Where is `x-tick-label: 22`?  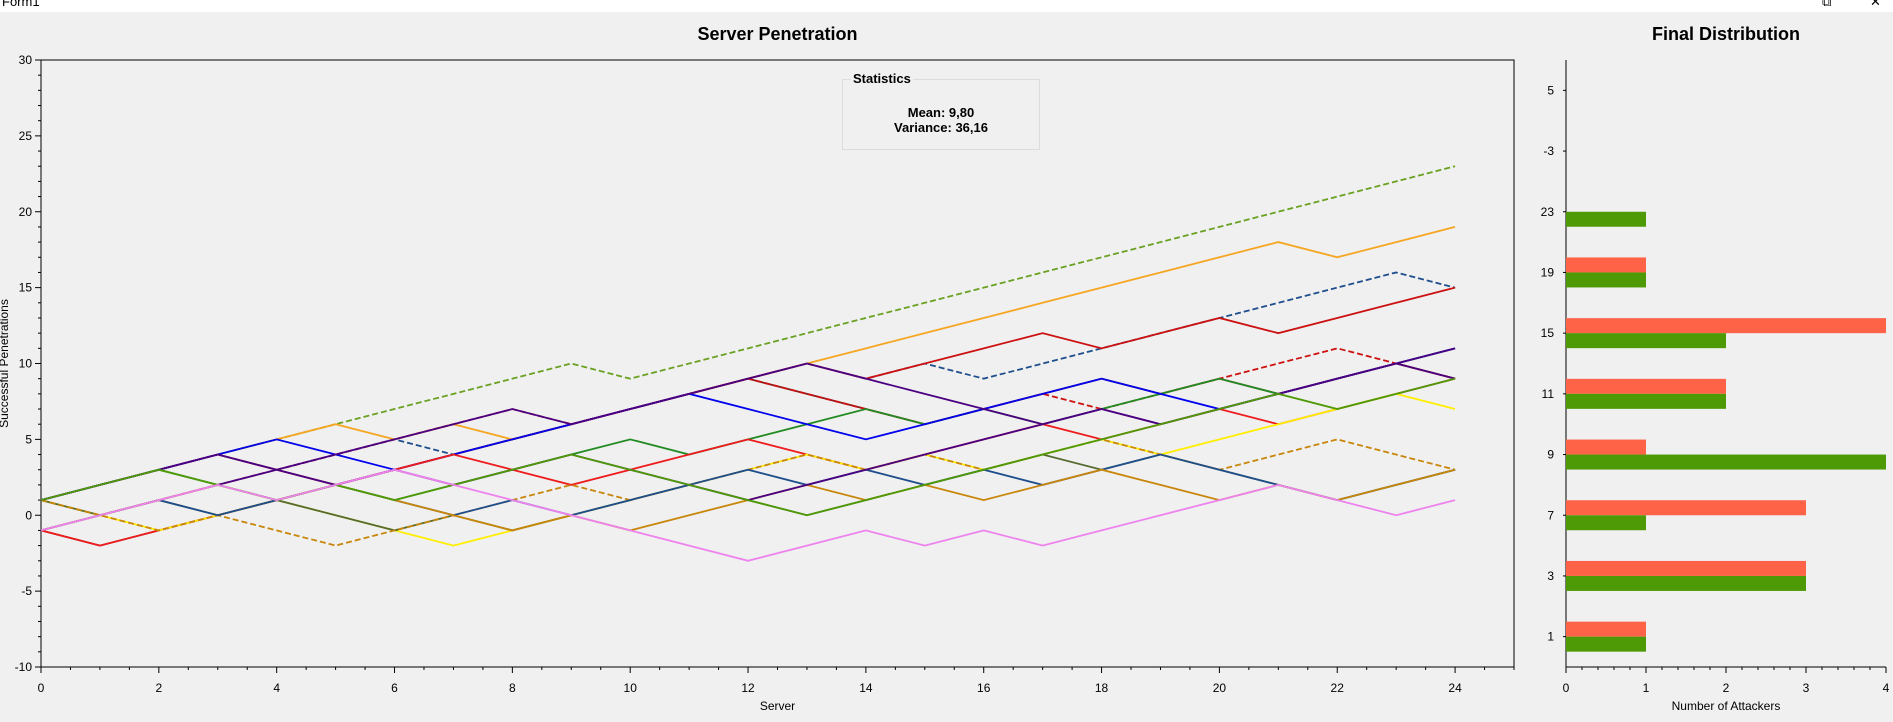
x-tick-label: 22 is located at coordinates (1338, 688).